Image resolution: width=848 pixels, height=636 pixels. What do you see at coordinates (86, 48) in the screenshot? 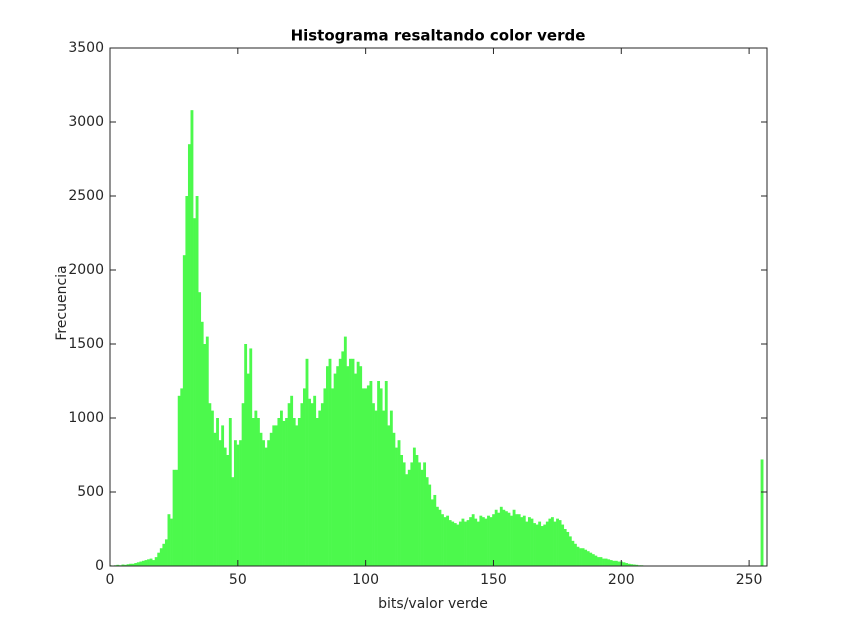
I see `y-tick-label: 3500` at bounding box center [86, 48].